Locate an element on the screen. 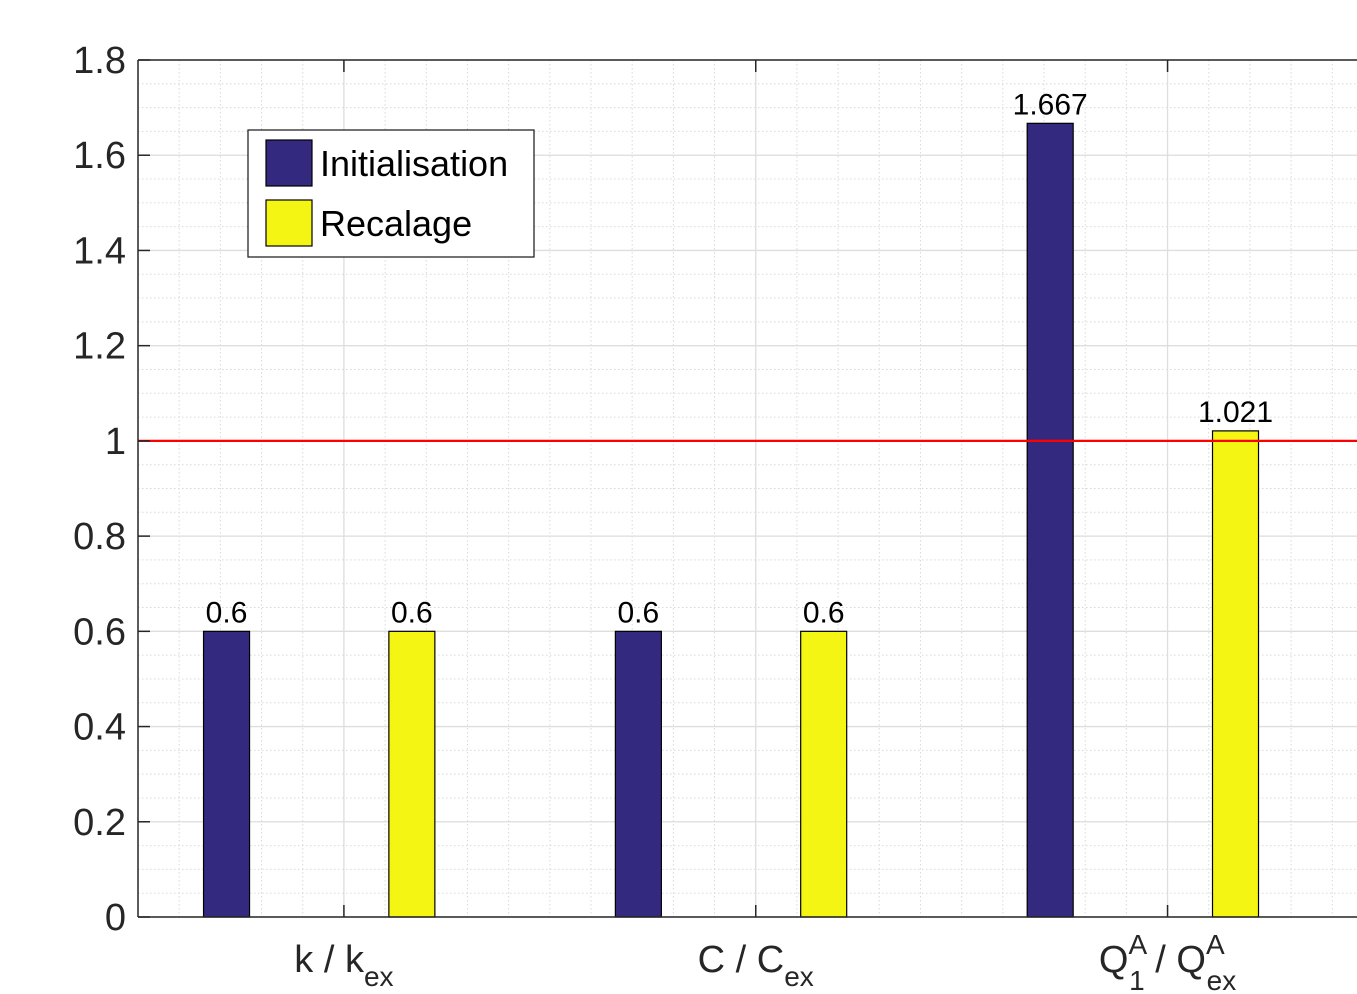 This screenshot has width=1357, height=994. value-label: 1.667 is located at coordinates (1050, 104).